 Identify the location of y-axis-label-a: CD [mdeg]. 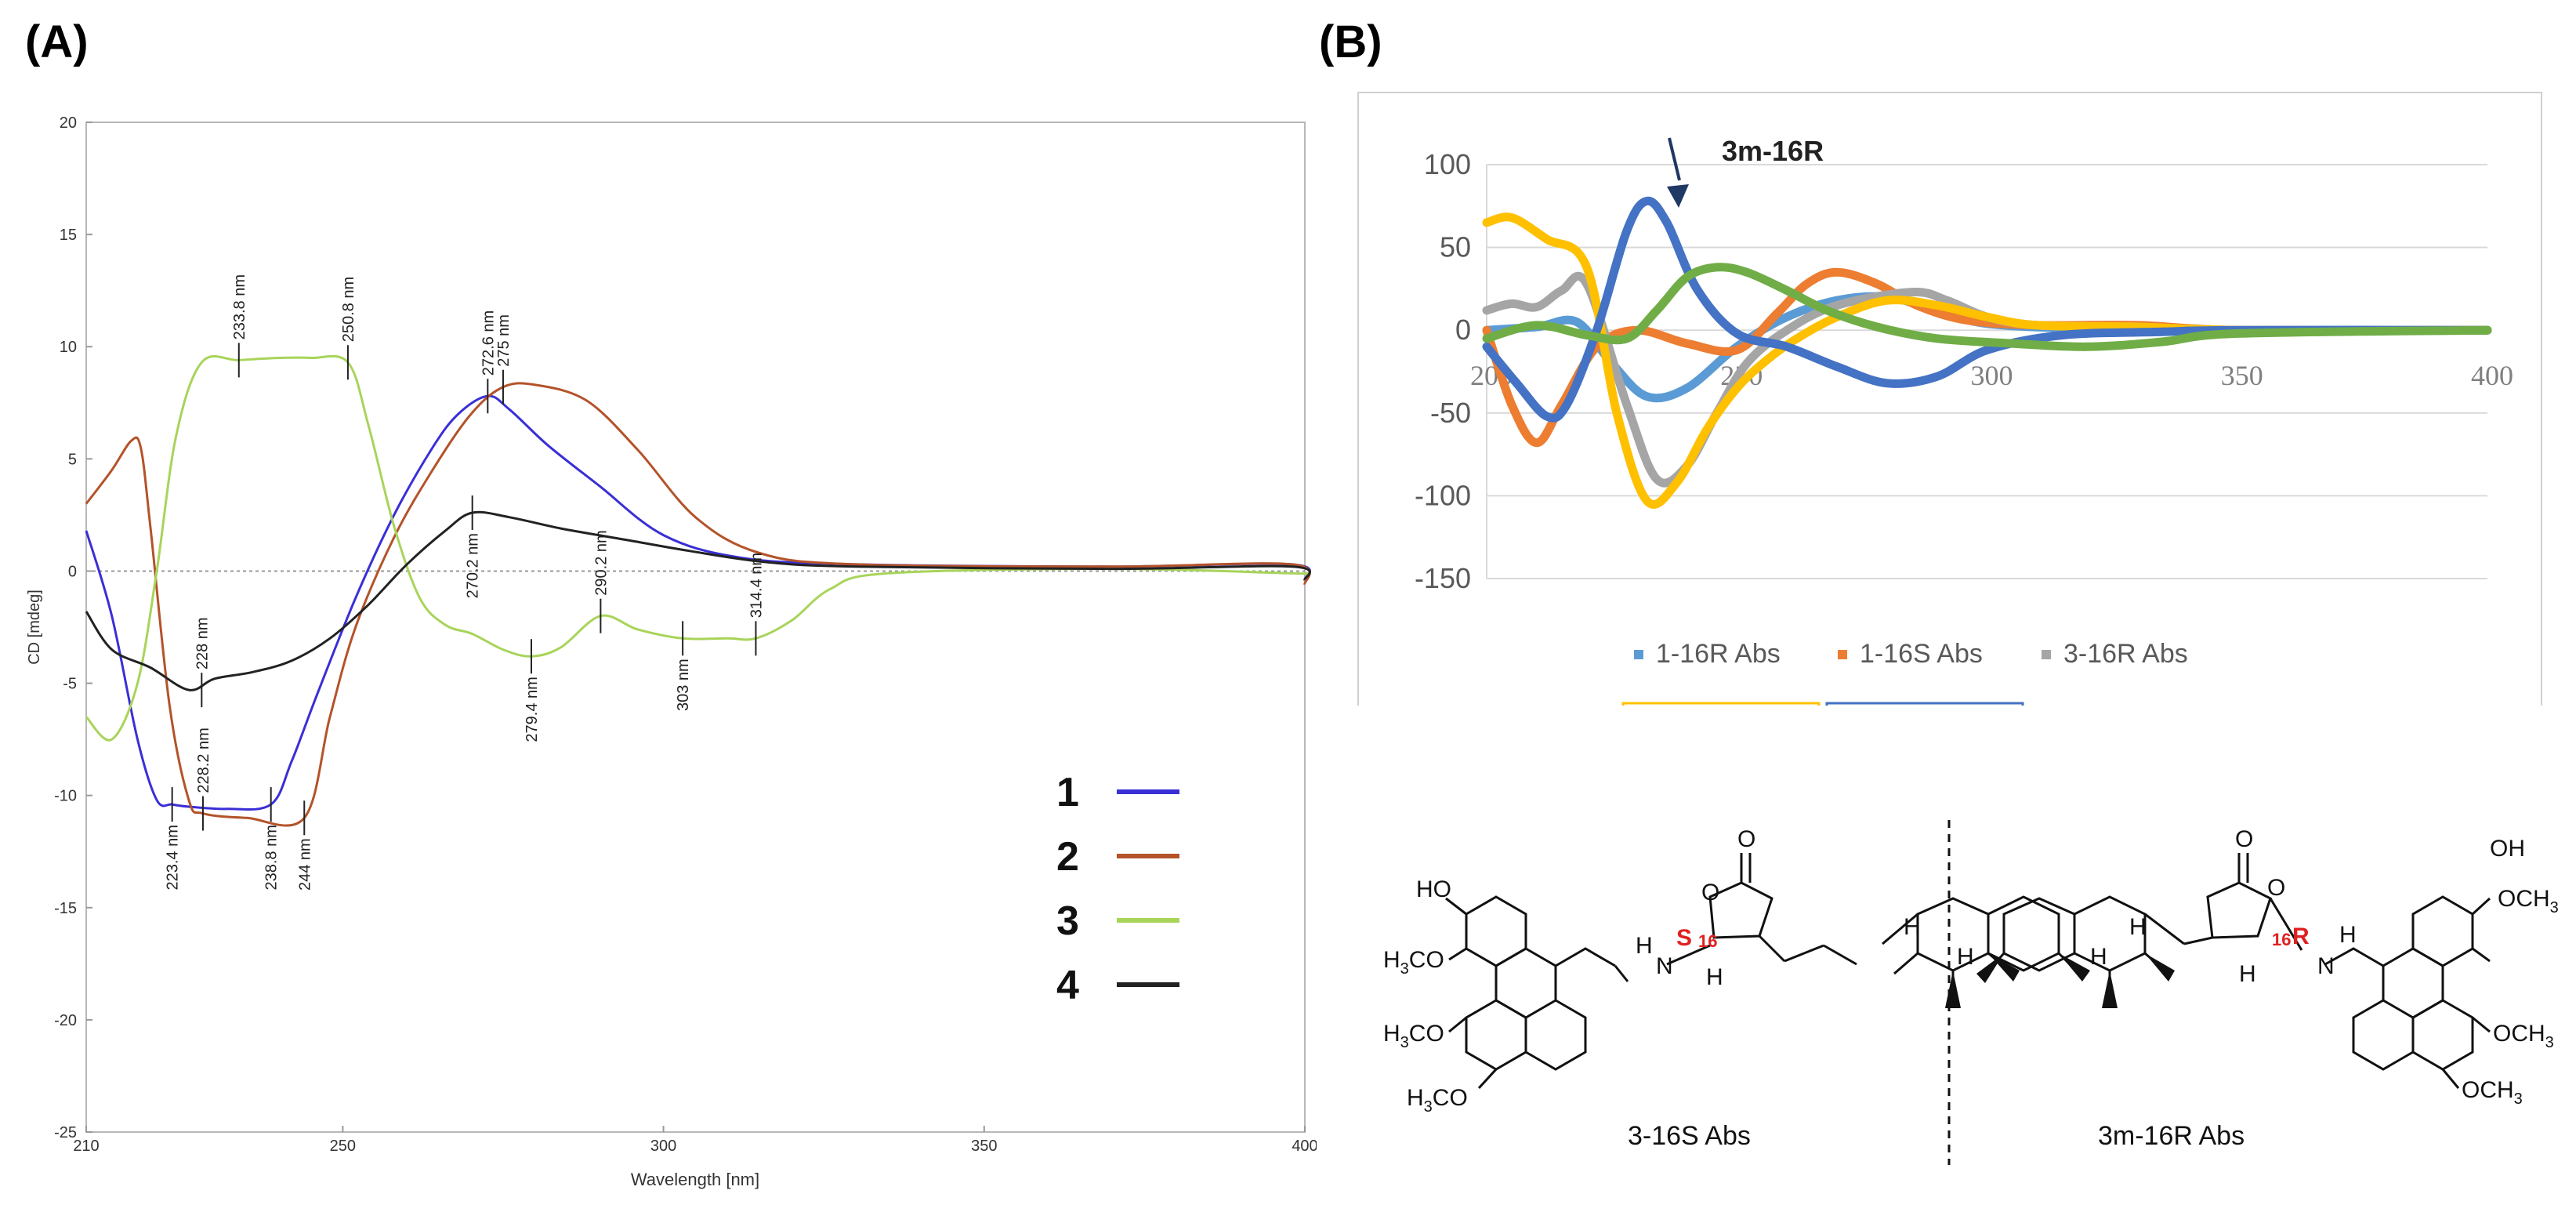
(34, 627).